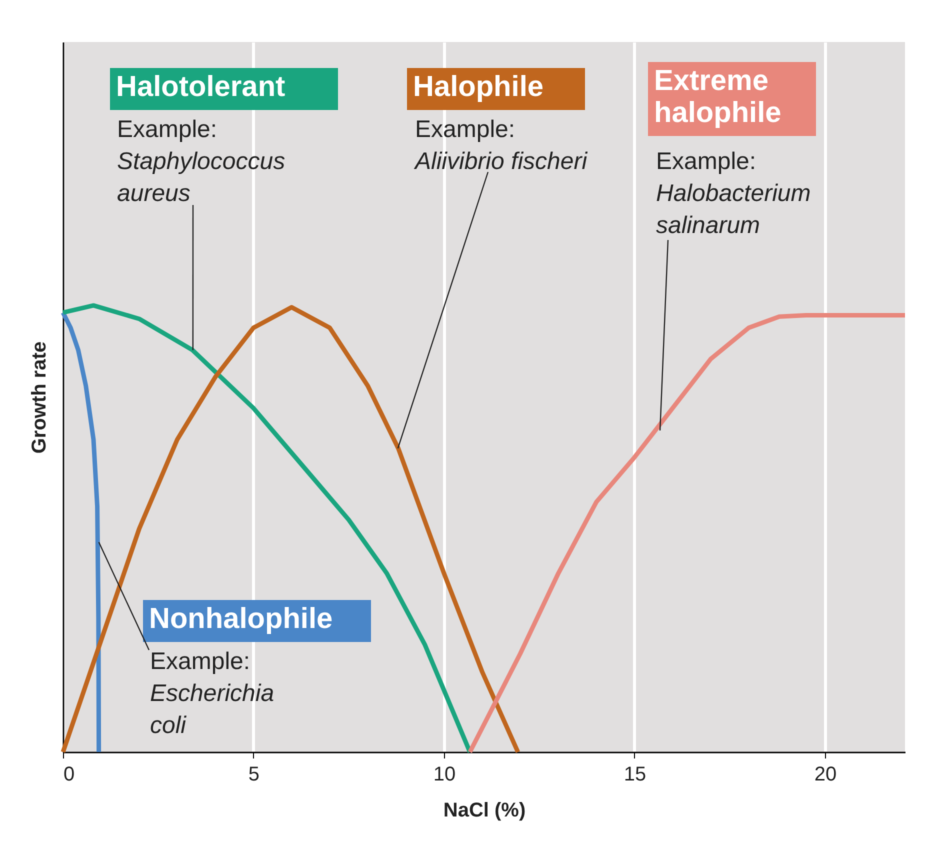 Image resolution: width=949 pixels, height=858 pixels. I want to click on text: Halotolerant, so click(201, 87).